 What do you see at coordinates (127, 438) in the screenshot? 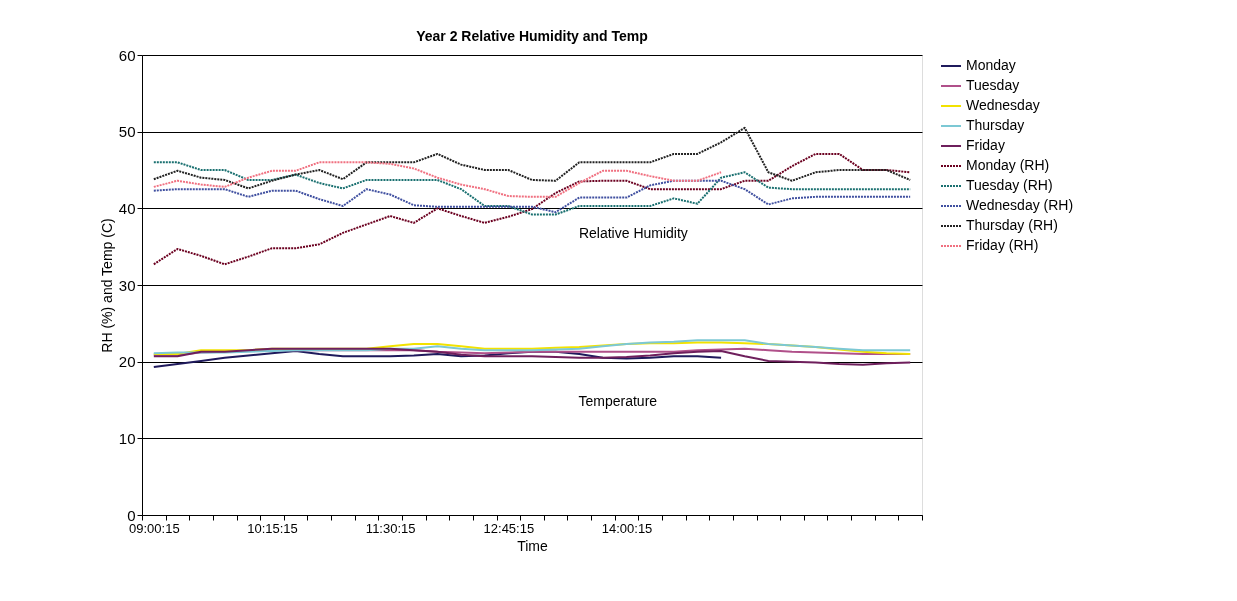
I see `y-tick-label: 10` at bounding box center [127, 438].